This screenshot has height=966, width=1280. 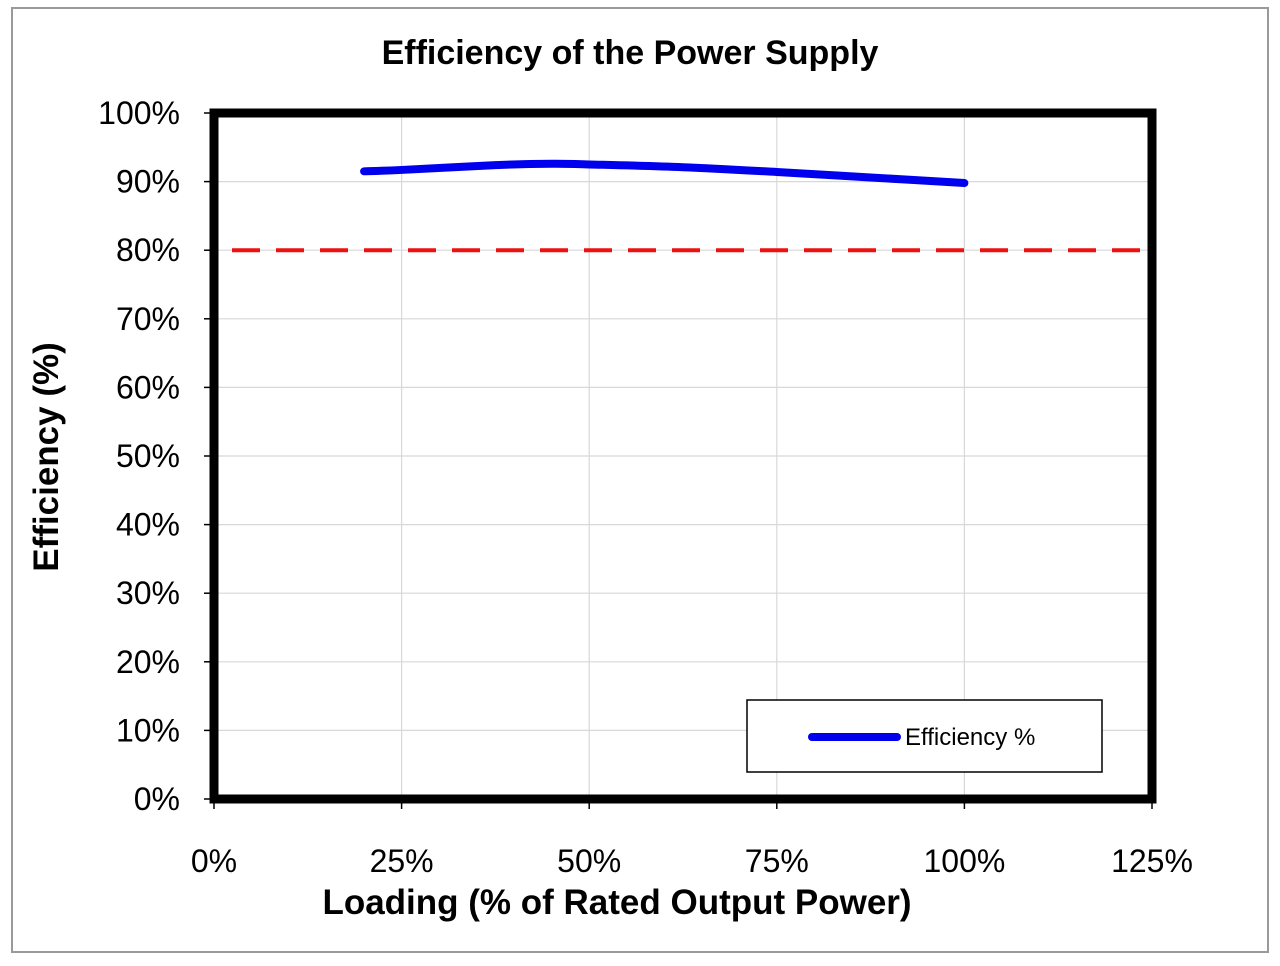 I want to click on x-tick-label: 100%, so click(x=964, y=861).